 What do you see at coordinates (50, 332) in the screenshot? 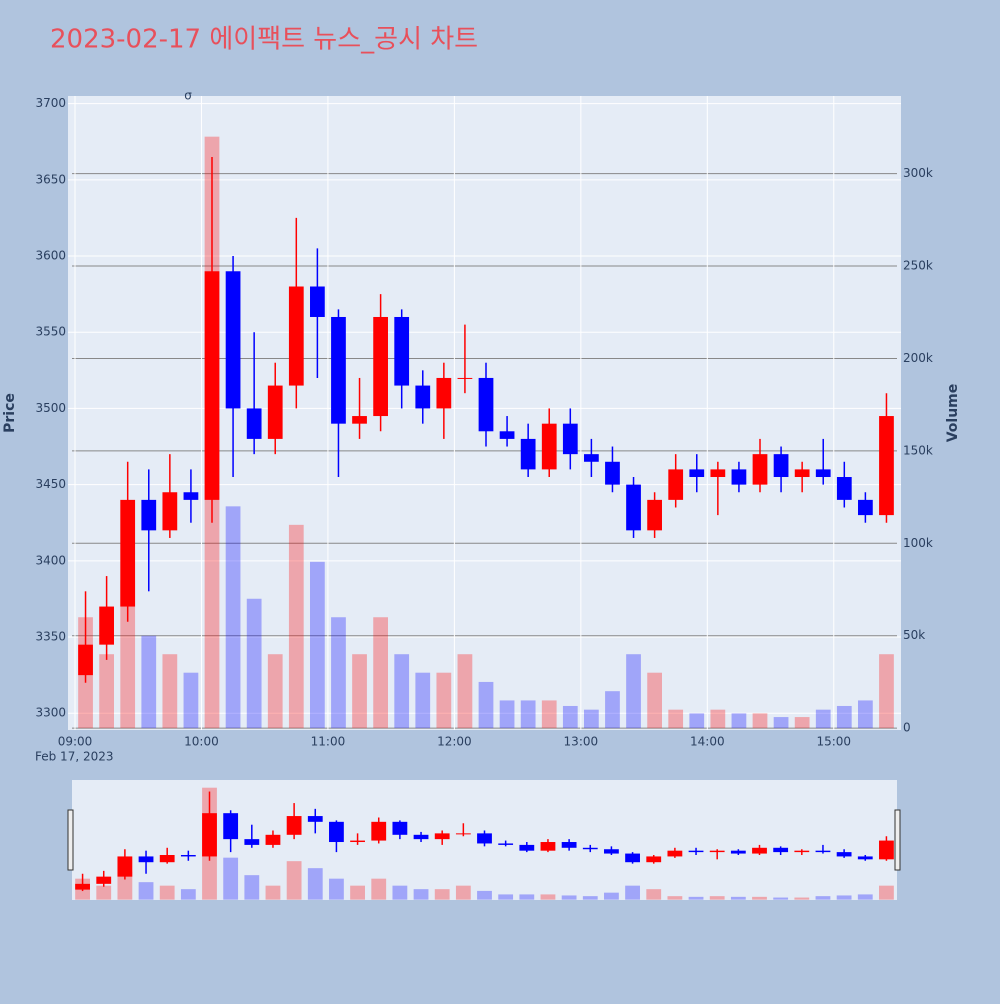
I see `y-tick-label: 3550` at bounding box center [50, 332].